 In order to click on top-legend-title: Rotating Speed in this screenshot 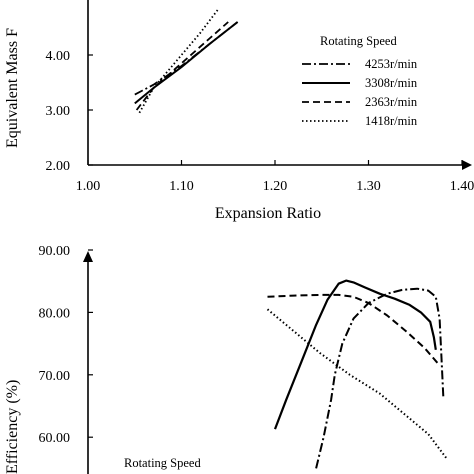, I will do `click(358, 41)`.